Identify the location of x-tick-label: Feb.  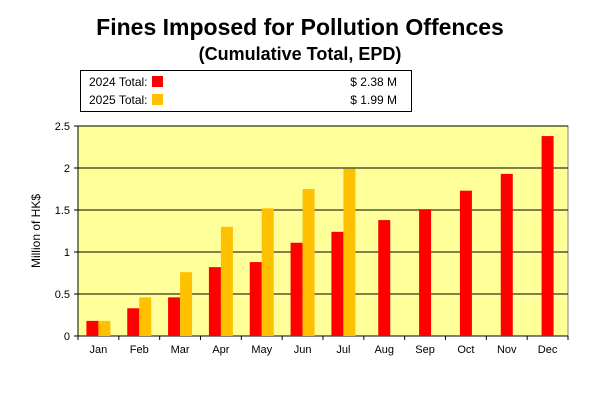
(139, 350).